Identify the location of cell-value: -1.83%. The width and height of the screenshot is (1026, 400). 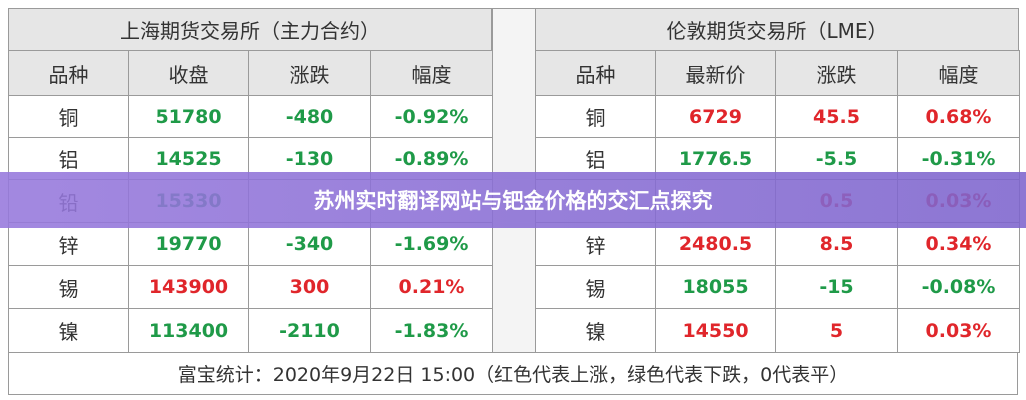
(431, 330).